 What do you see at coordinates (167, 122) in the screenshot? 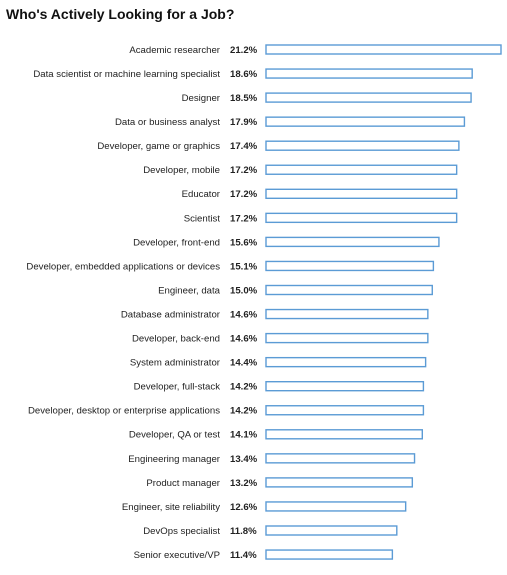
I see `category-label: Data or business analyst` at bounding box center [167, 122].